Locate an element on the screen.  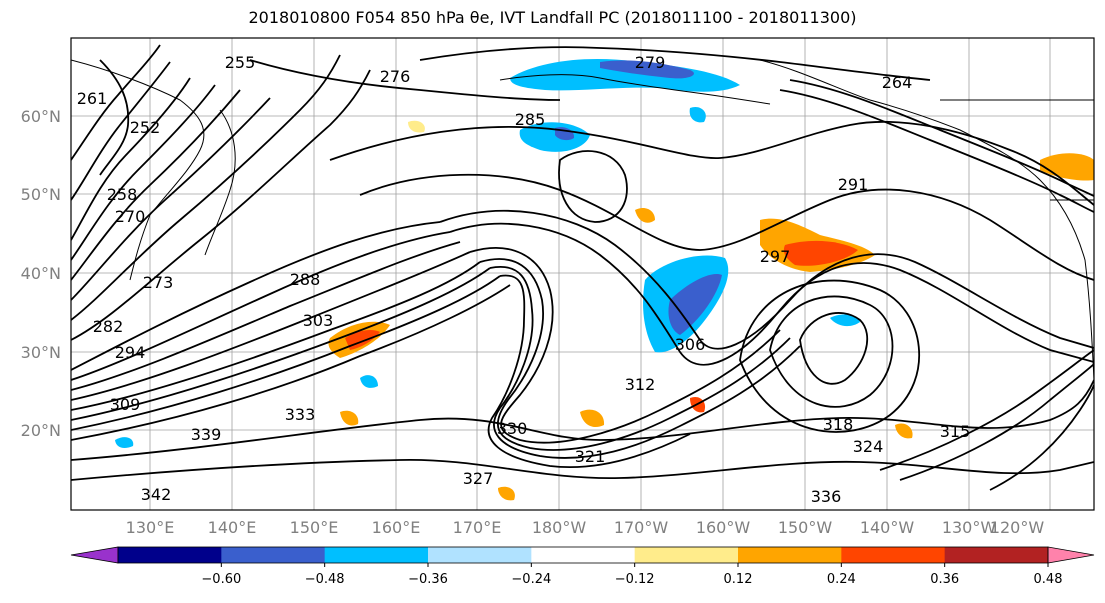
contour-label: 324 is located at coordinates (868, 446).